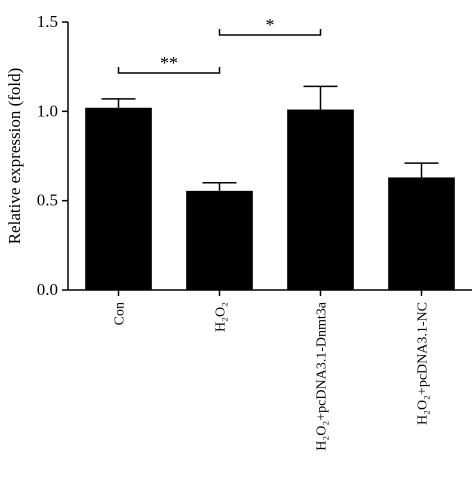 This screenshot has height=481, width=474. What do you see at coordinates (423, 363) in the screenshot?
I see `x-tick-label: H₂O₂+pcDNA3.1-NC` at bounding box center [423, 363].